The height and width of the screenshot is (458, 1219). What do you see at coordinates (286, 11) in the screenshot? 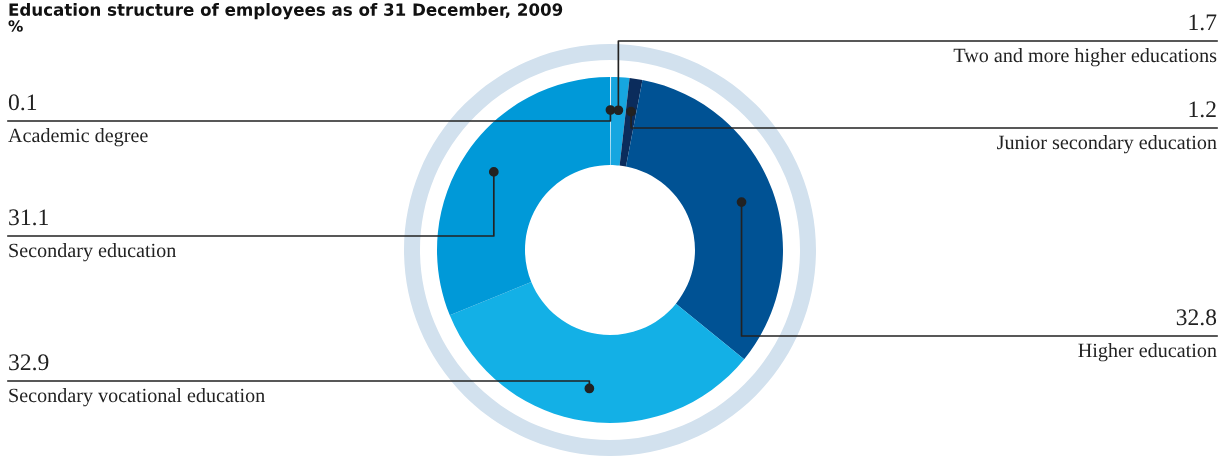
I see `chart-title: Education structure of employees as of 31 December, 2009` at bounding box center [286, 11].